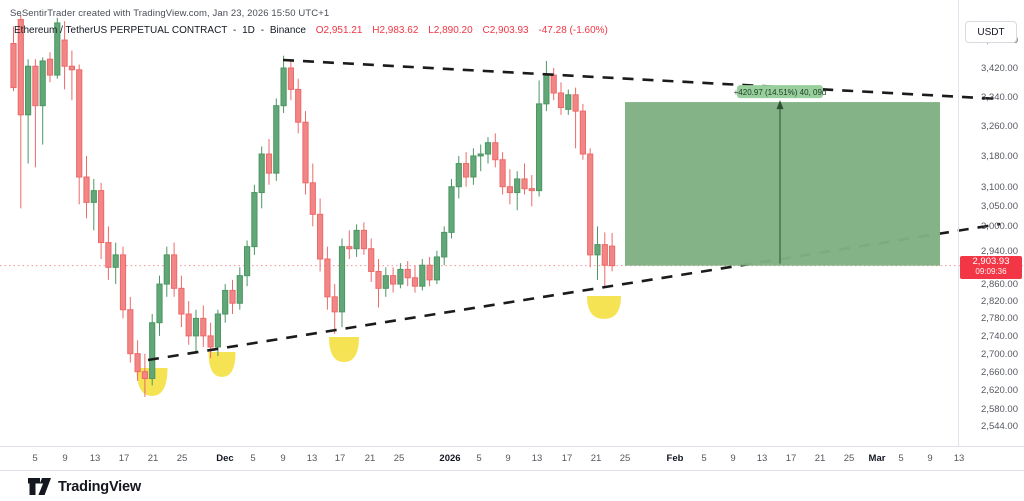 Image resolution: width=1024 pixels, height=501 pixels. Describe the element at coordinates (999, 156) in the screenshot. I see `price-tick: 3,180.00` at that location.